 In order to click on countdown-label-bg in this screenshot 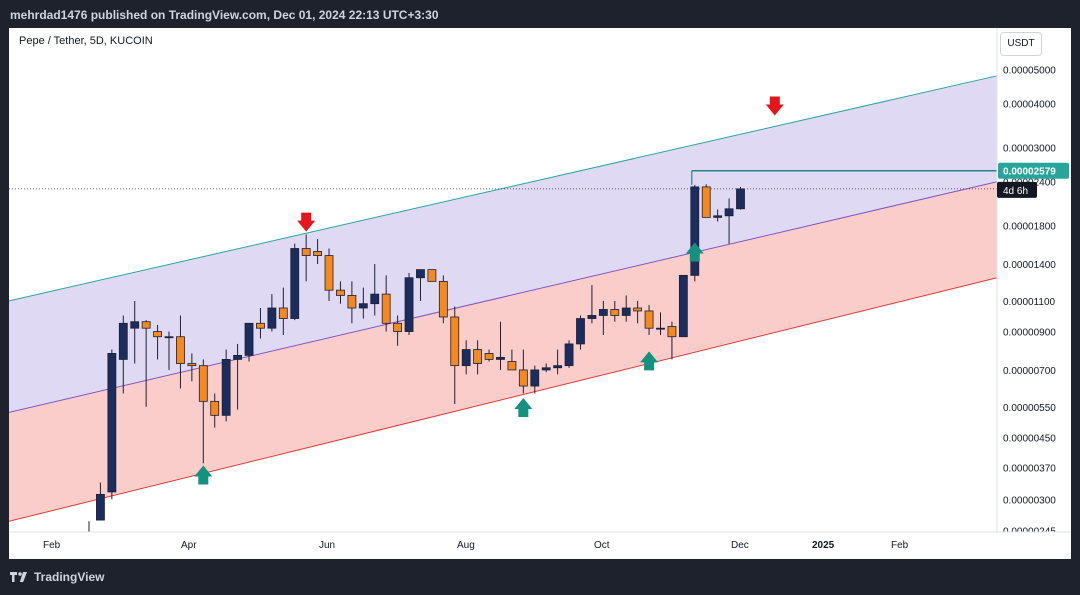, I will do `click(1017, 189)`.